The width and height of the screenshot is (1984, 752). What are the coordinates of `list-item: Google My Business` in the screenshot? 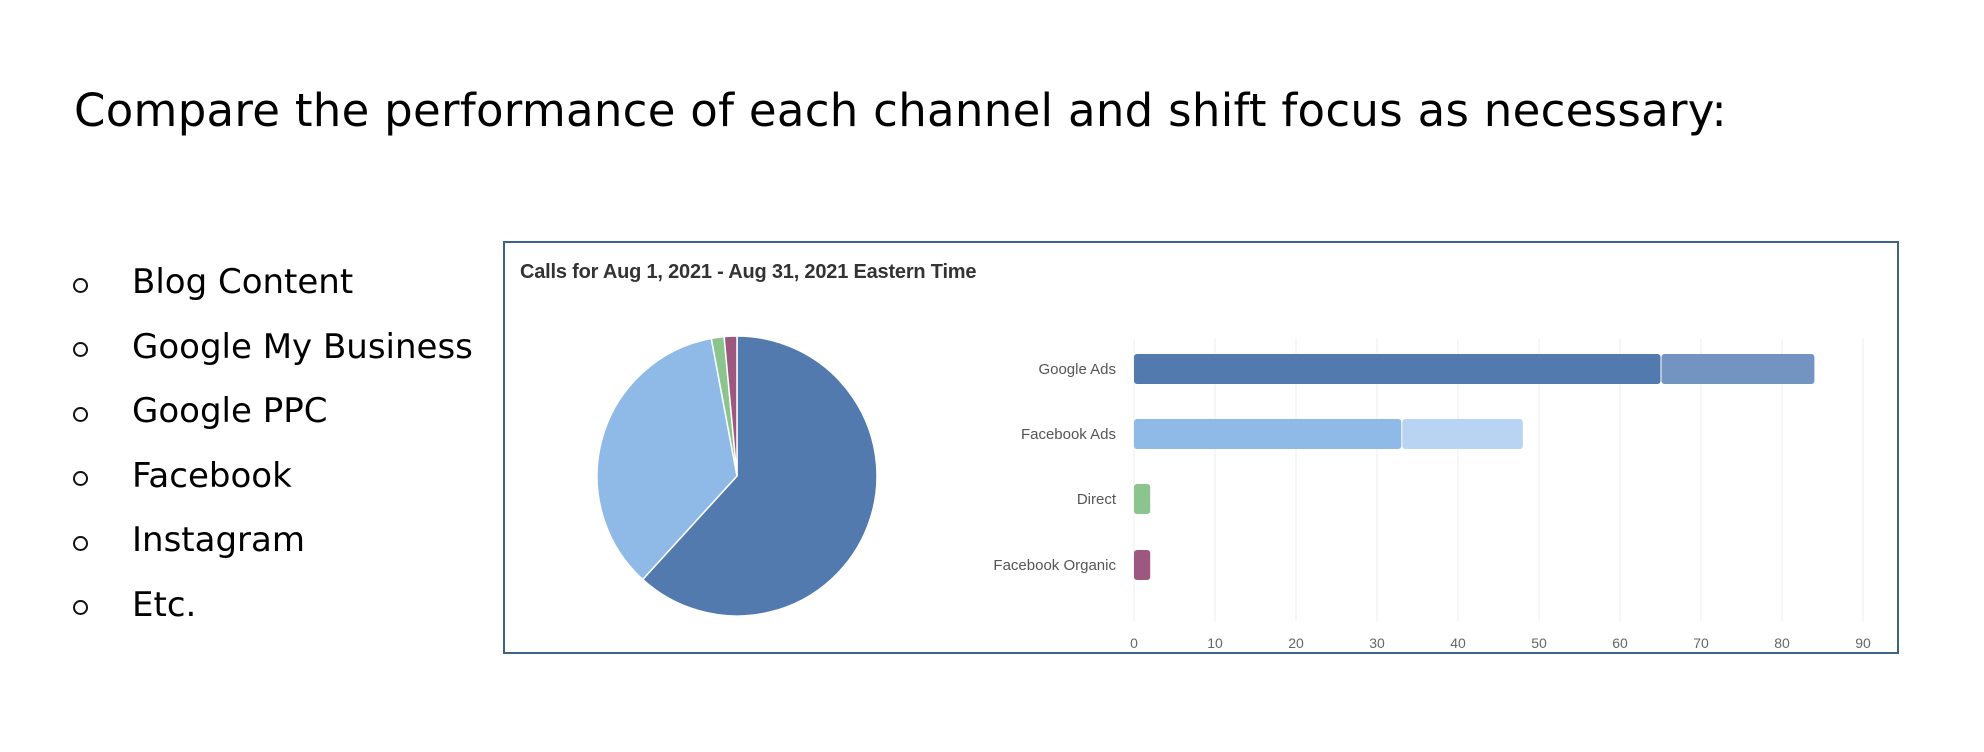 It's located at (271, 347).